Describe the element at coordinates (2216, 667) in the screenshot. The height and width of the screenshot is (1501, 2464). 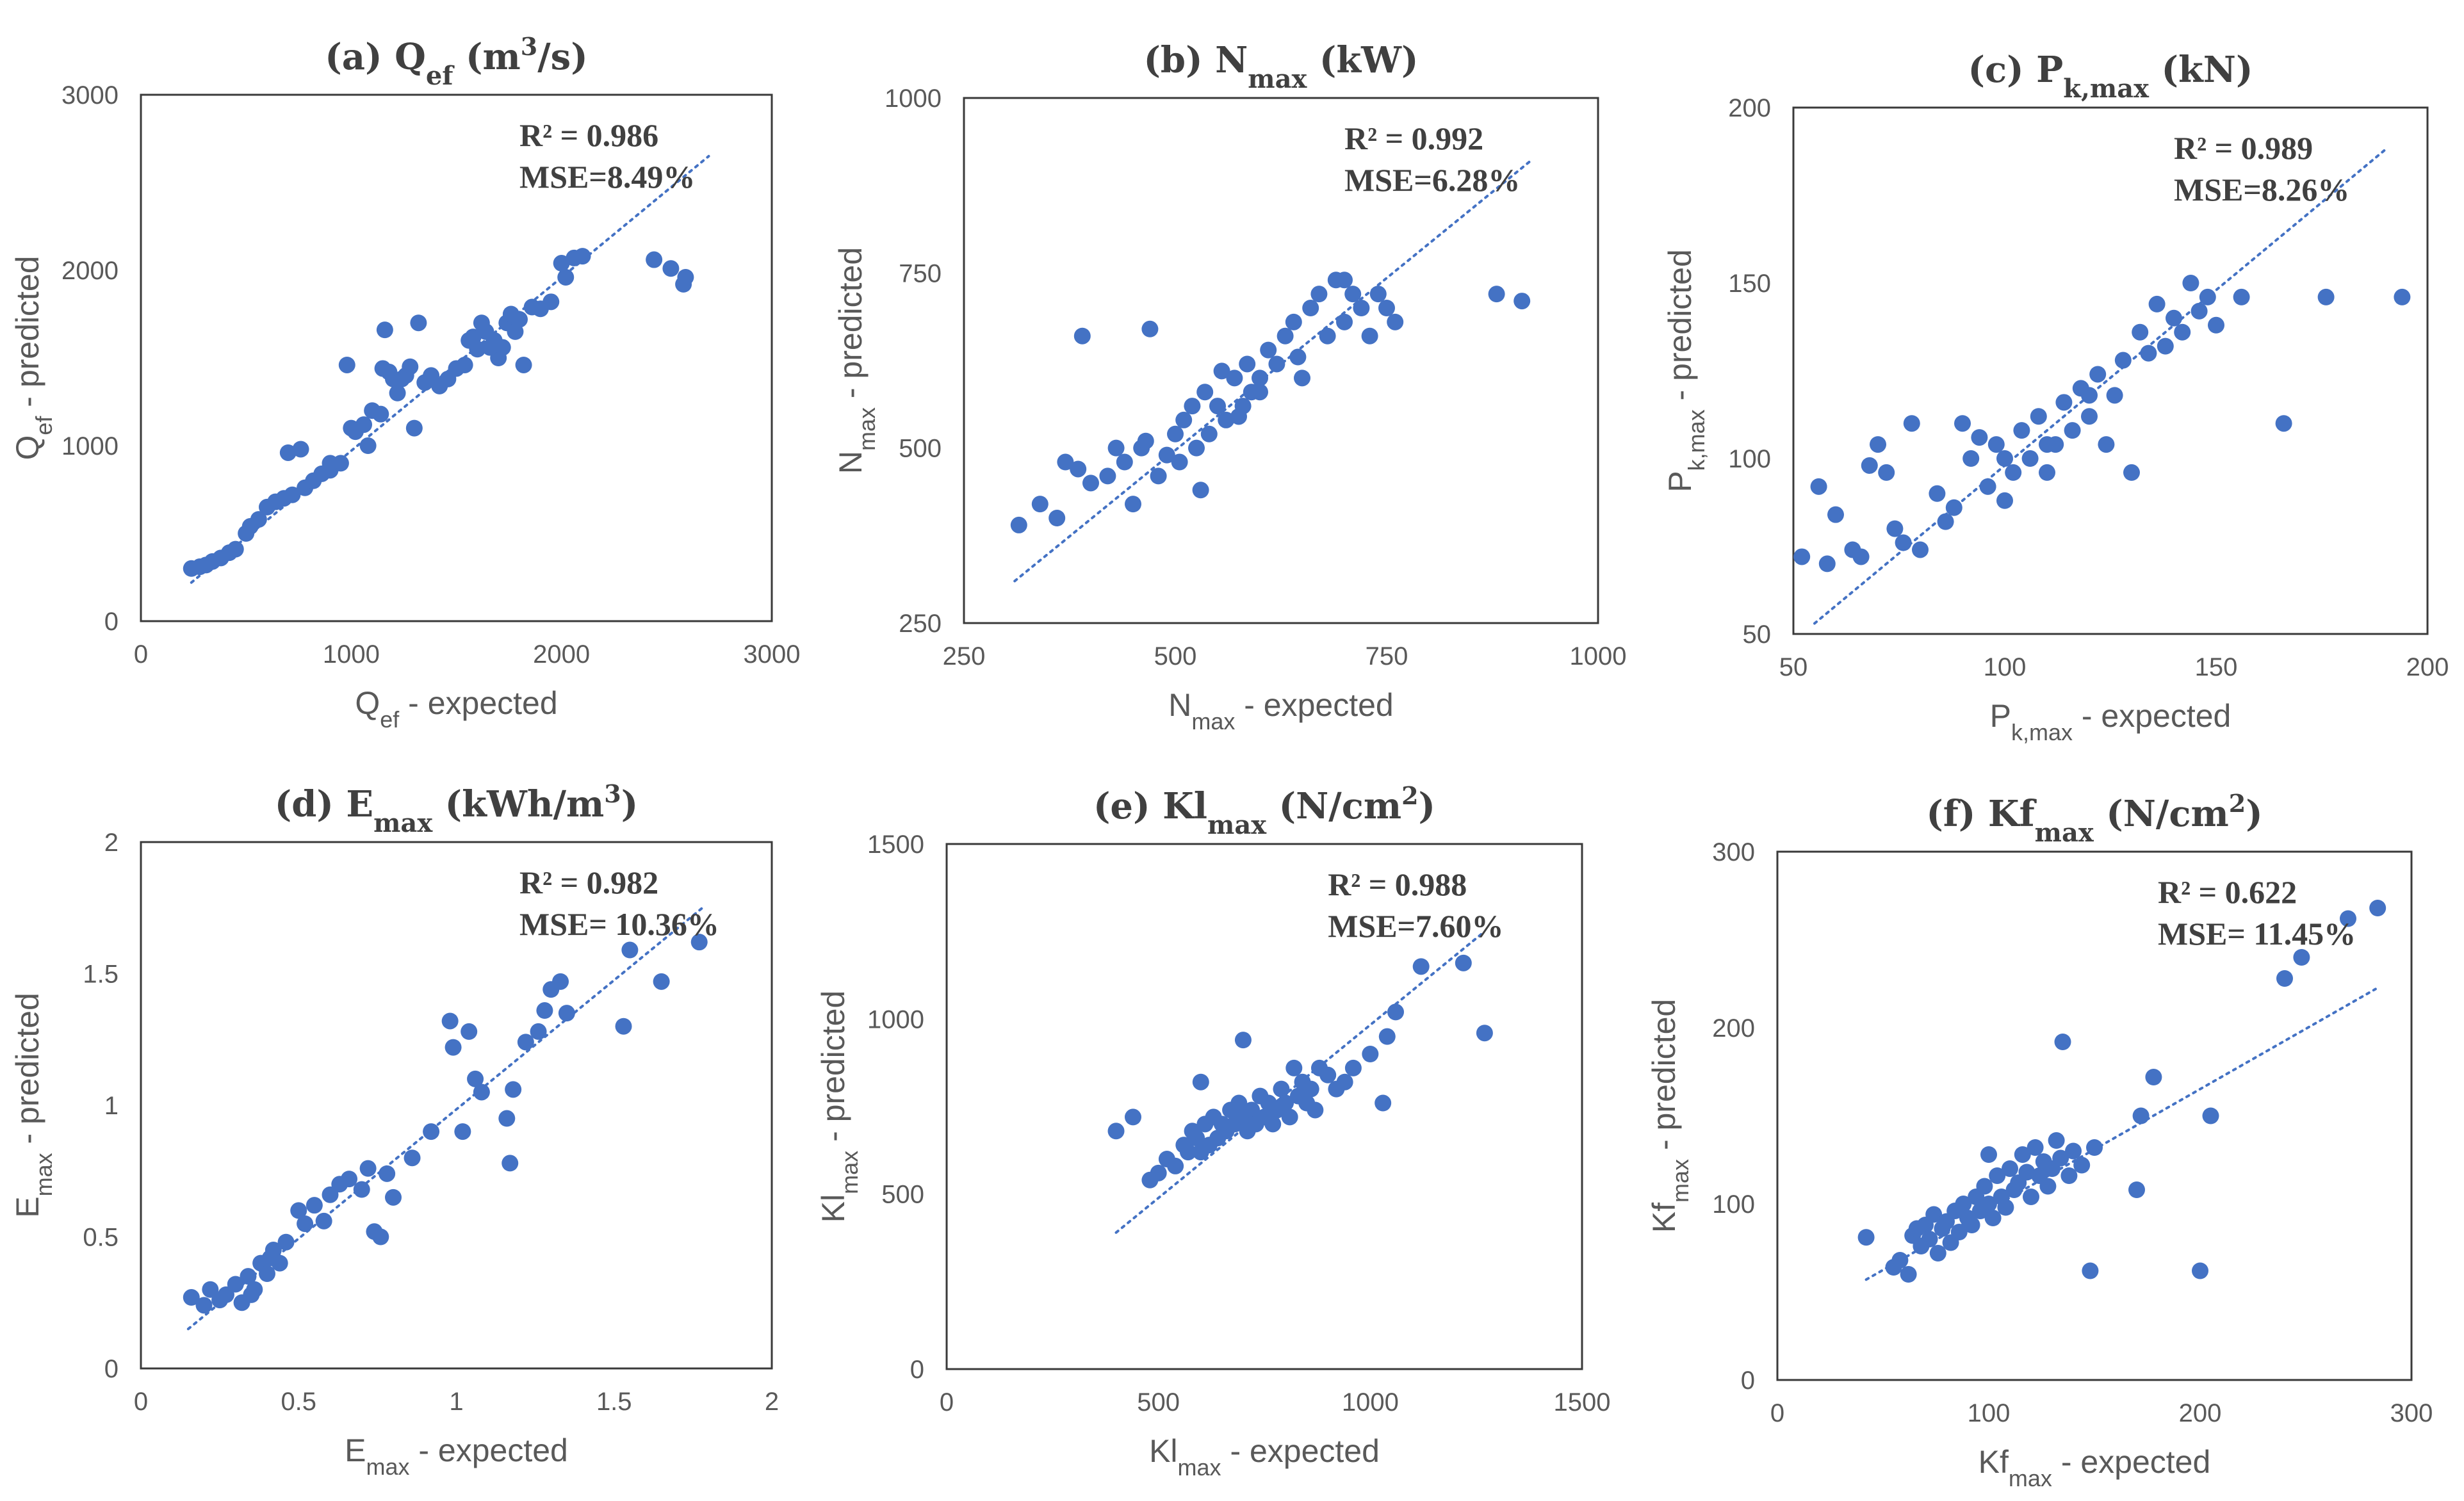
I see `x-tick-label: 150` at that location.